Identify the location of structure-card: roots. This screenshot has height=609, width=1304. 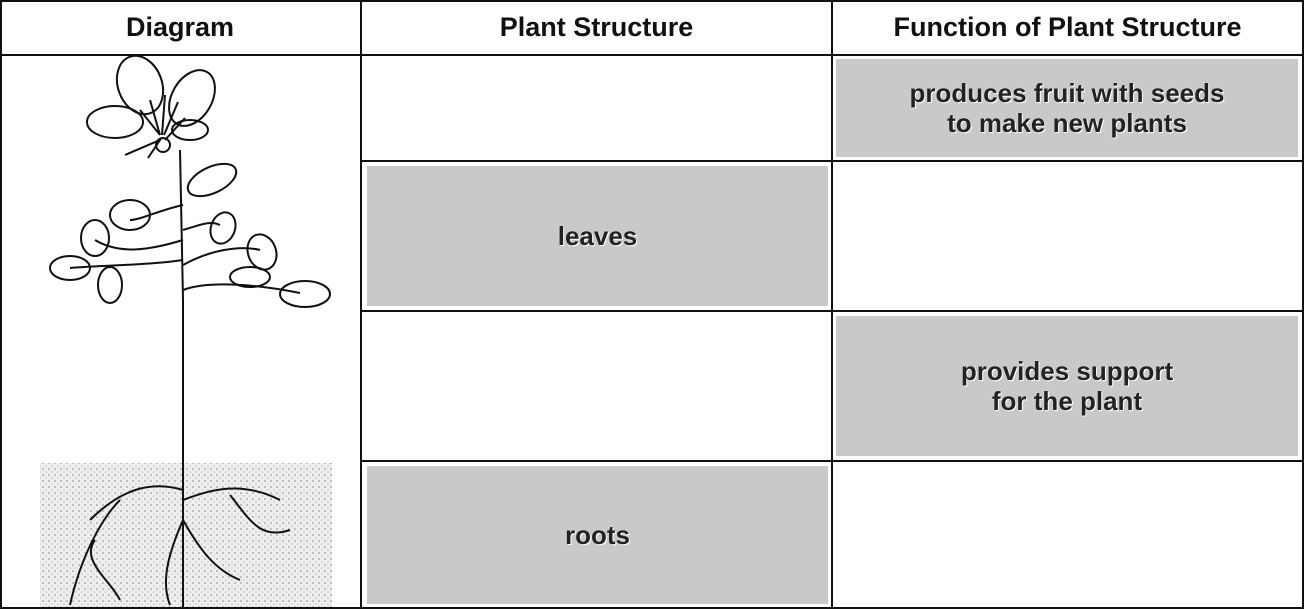
(597, 535).